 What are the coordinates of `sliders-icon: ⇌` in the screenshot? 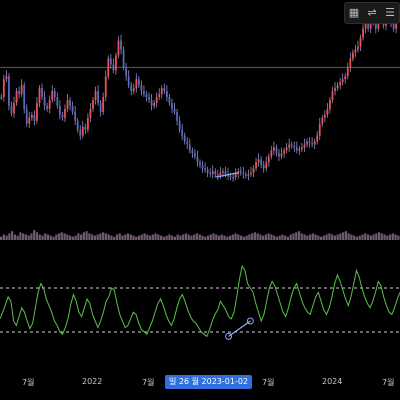 It's located at (372, 12).